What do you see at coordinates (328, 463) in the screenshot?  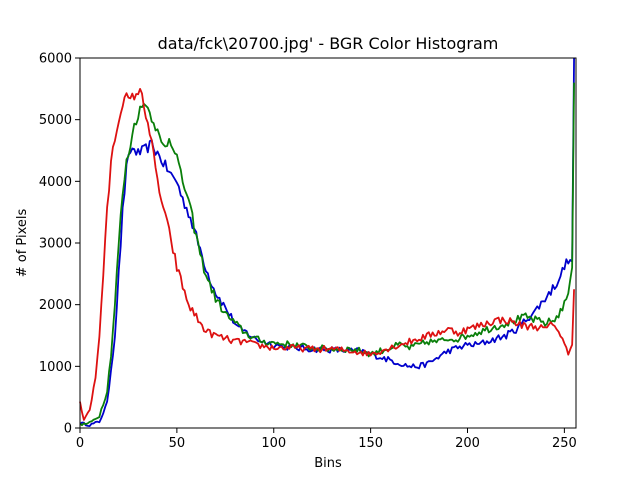 I see `x-axis-label: Bins` at bounding box center [328, 463].